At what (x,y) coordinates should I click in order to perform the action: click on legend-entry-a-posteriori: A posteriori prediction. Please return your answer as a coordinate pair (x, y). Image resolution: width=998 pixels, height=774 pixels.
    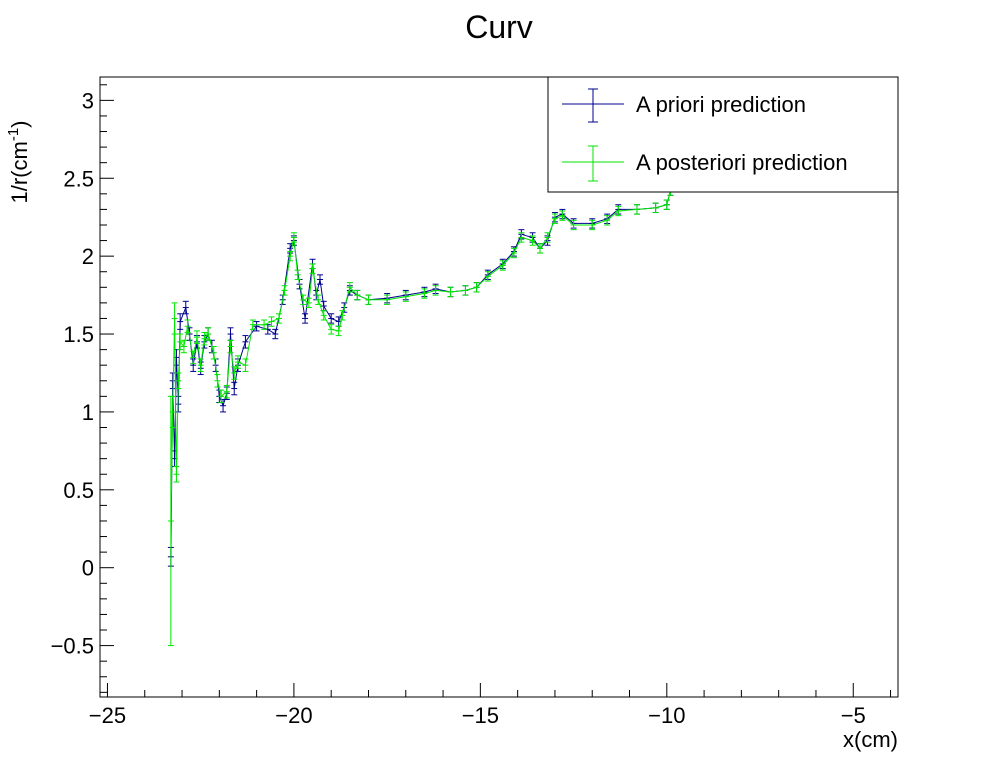
    Looking at the image, I should click on (705, 163).